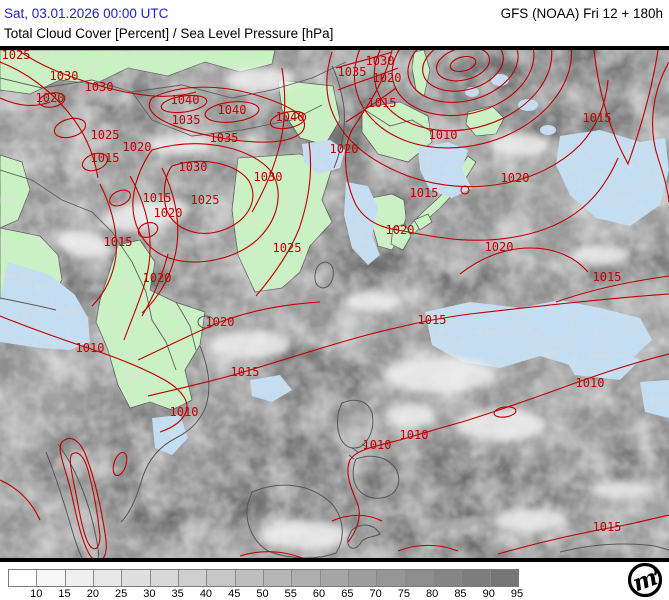 This screenshot has height=600, width=669. What do you see at coordinates (463, 99) in the screenshot?
I see `low-pressure-spiral` at bounding box center [463, 99].